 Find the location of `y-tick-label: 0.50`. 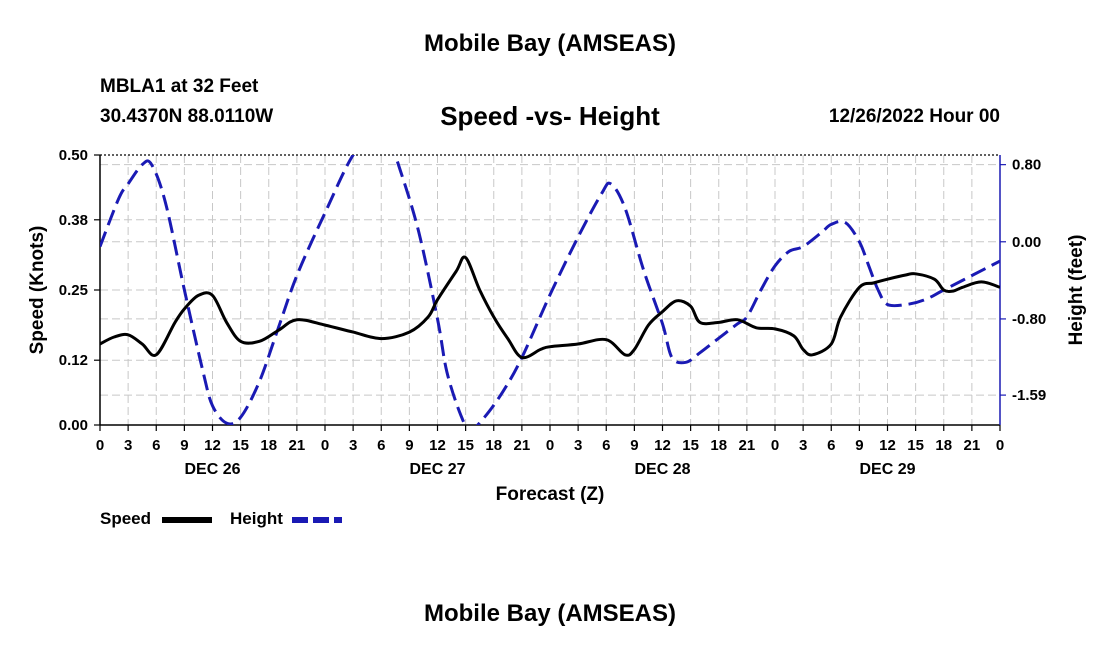

y-tick-label: 0.50 is located at coordinates (73, 155).